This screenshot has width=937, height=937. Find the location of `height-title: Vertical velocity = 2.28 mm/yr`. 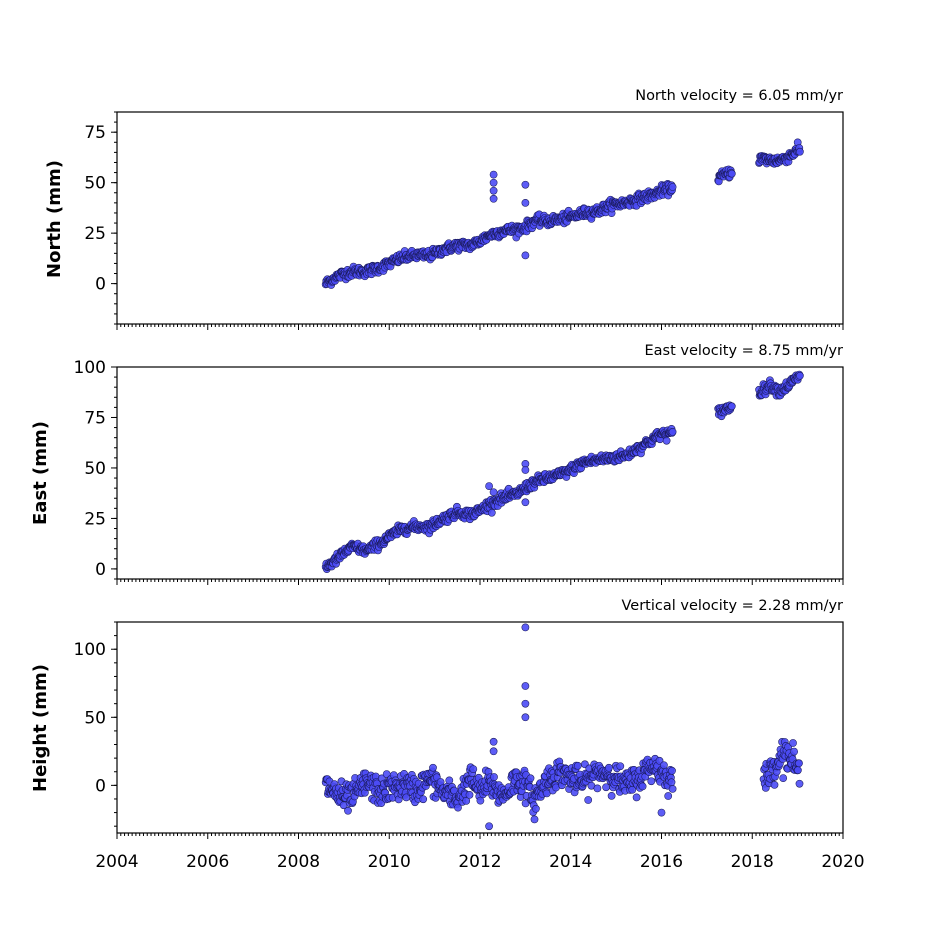

height-title: Vertical velocity = 2.28 mm/yr is located at coordinates (733, 606).